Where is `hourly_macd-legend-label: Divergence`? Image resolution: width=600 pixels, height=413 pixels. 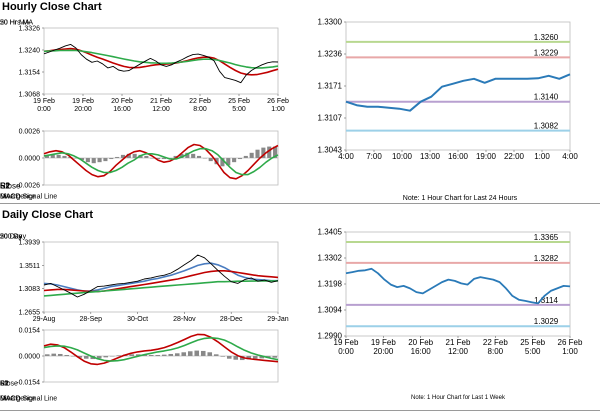
hourly_macd-legend-label: Divergence is located at coordinates (18, 197).